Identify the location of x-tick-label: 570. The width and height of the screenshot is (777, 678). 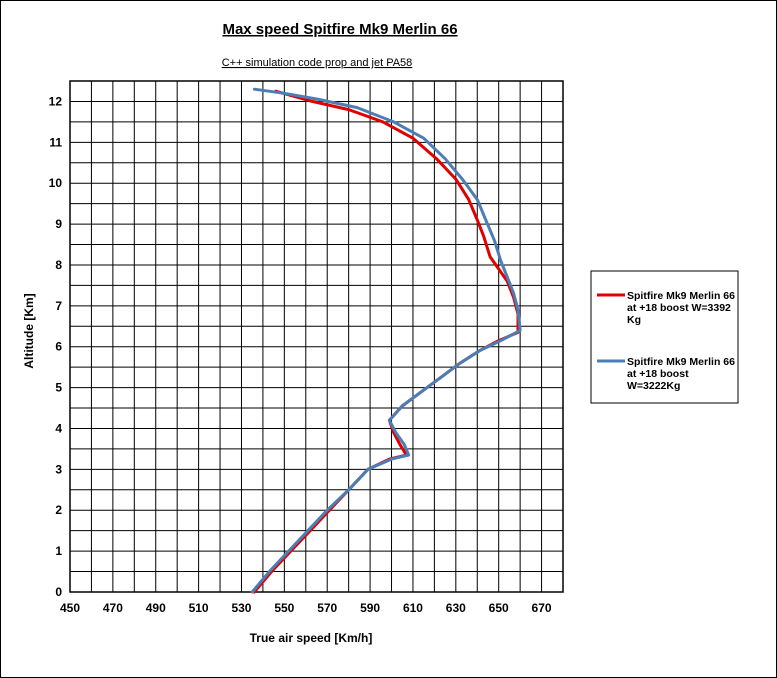
(327, 608).